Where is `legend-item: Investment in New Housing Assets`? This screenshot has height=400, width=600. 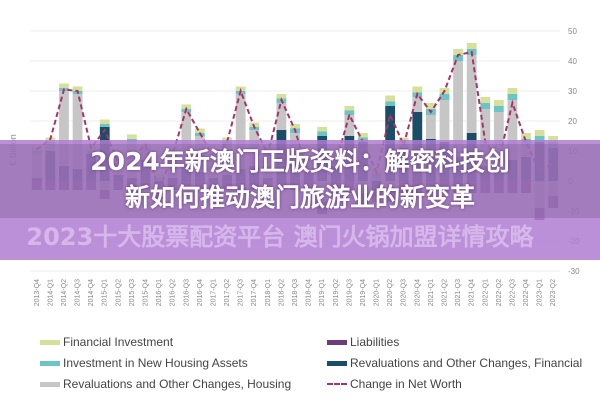
legend-item: Investment in New Housing Assets is located at coordinates (144, 363).